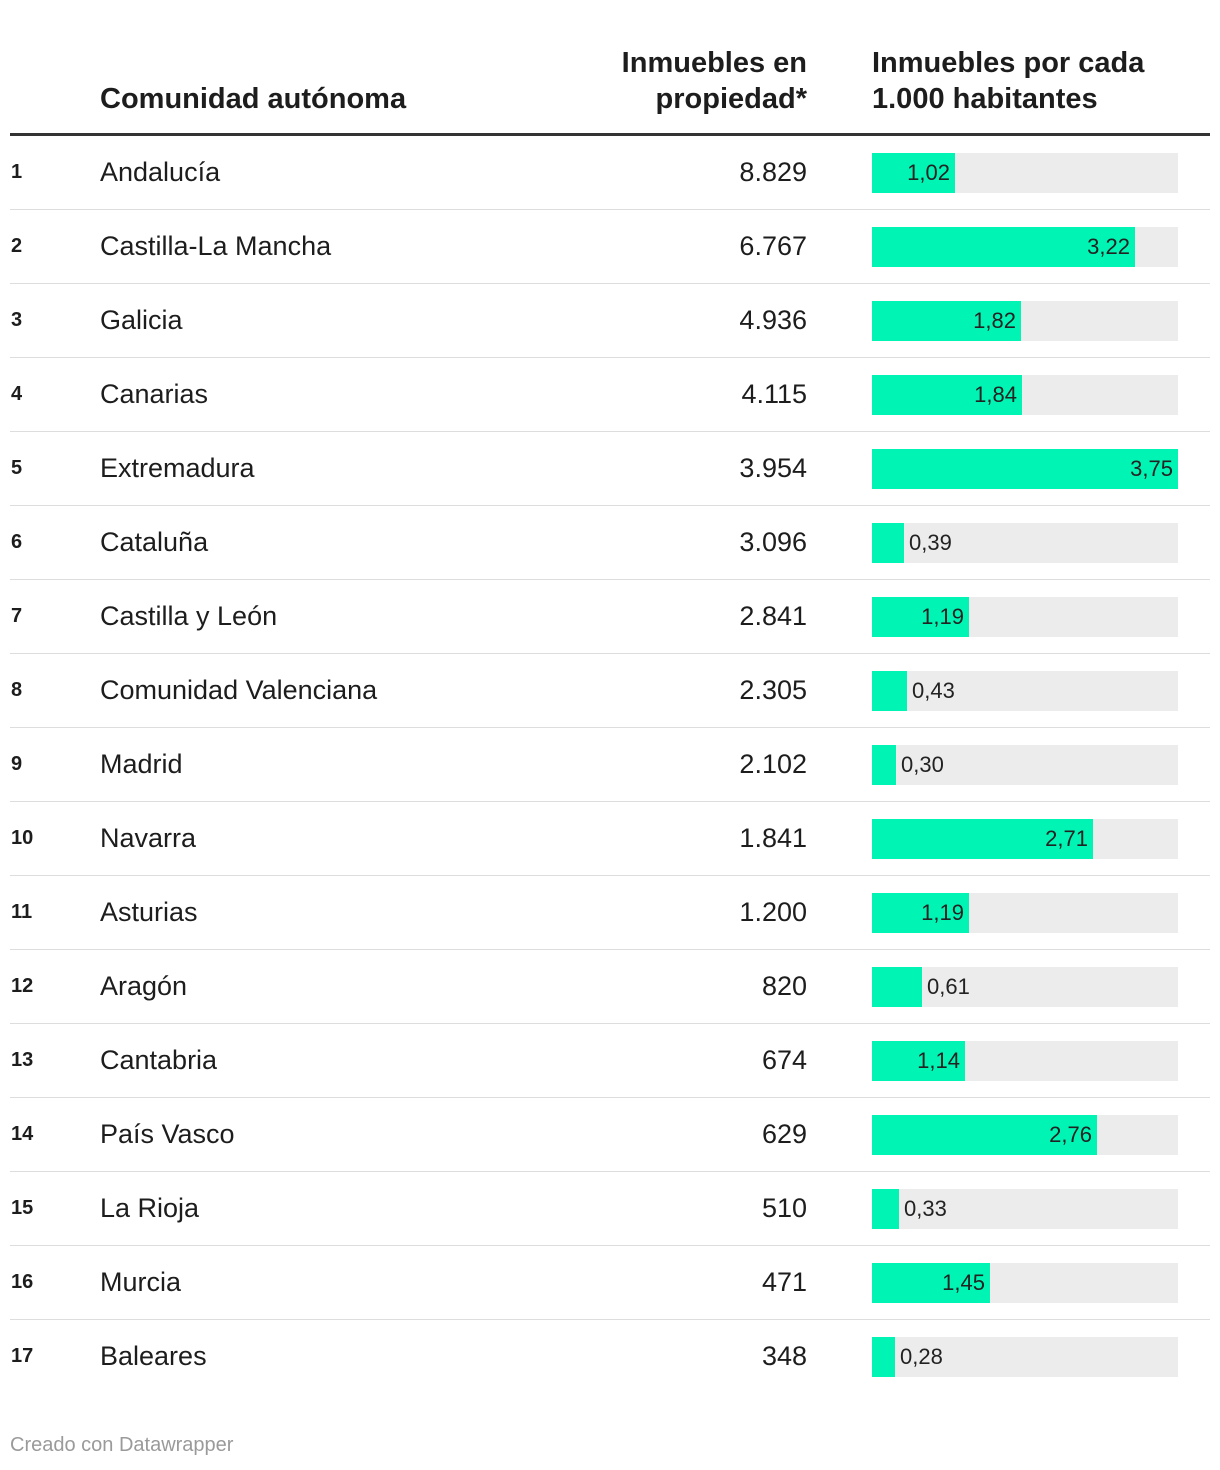 Image resolution: width=1220 pixels, height=1470 pixels. What do you see at coordinates (1025, 1283) in the screenshot?
I see `bar-track: 1,45` at bounding box center [1025, 1283].